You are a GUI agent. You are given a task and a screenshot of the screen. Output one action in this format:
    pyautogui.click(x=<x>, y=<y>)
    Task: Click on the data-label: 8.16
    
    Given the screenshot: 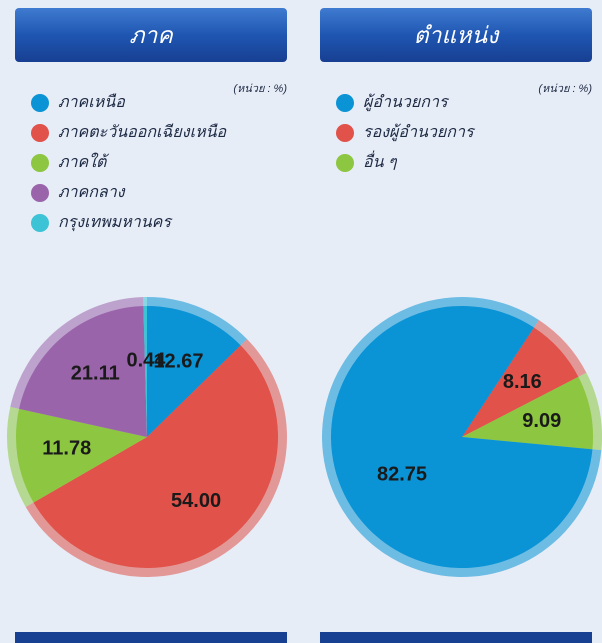 What is the action you would take?
    pyautogui.click(x=522, y=382)
    